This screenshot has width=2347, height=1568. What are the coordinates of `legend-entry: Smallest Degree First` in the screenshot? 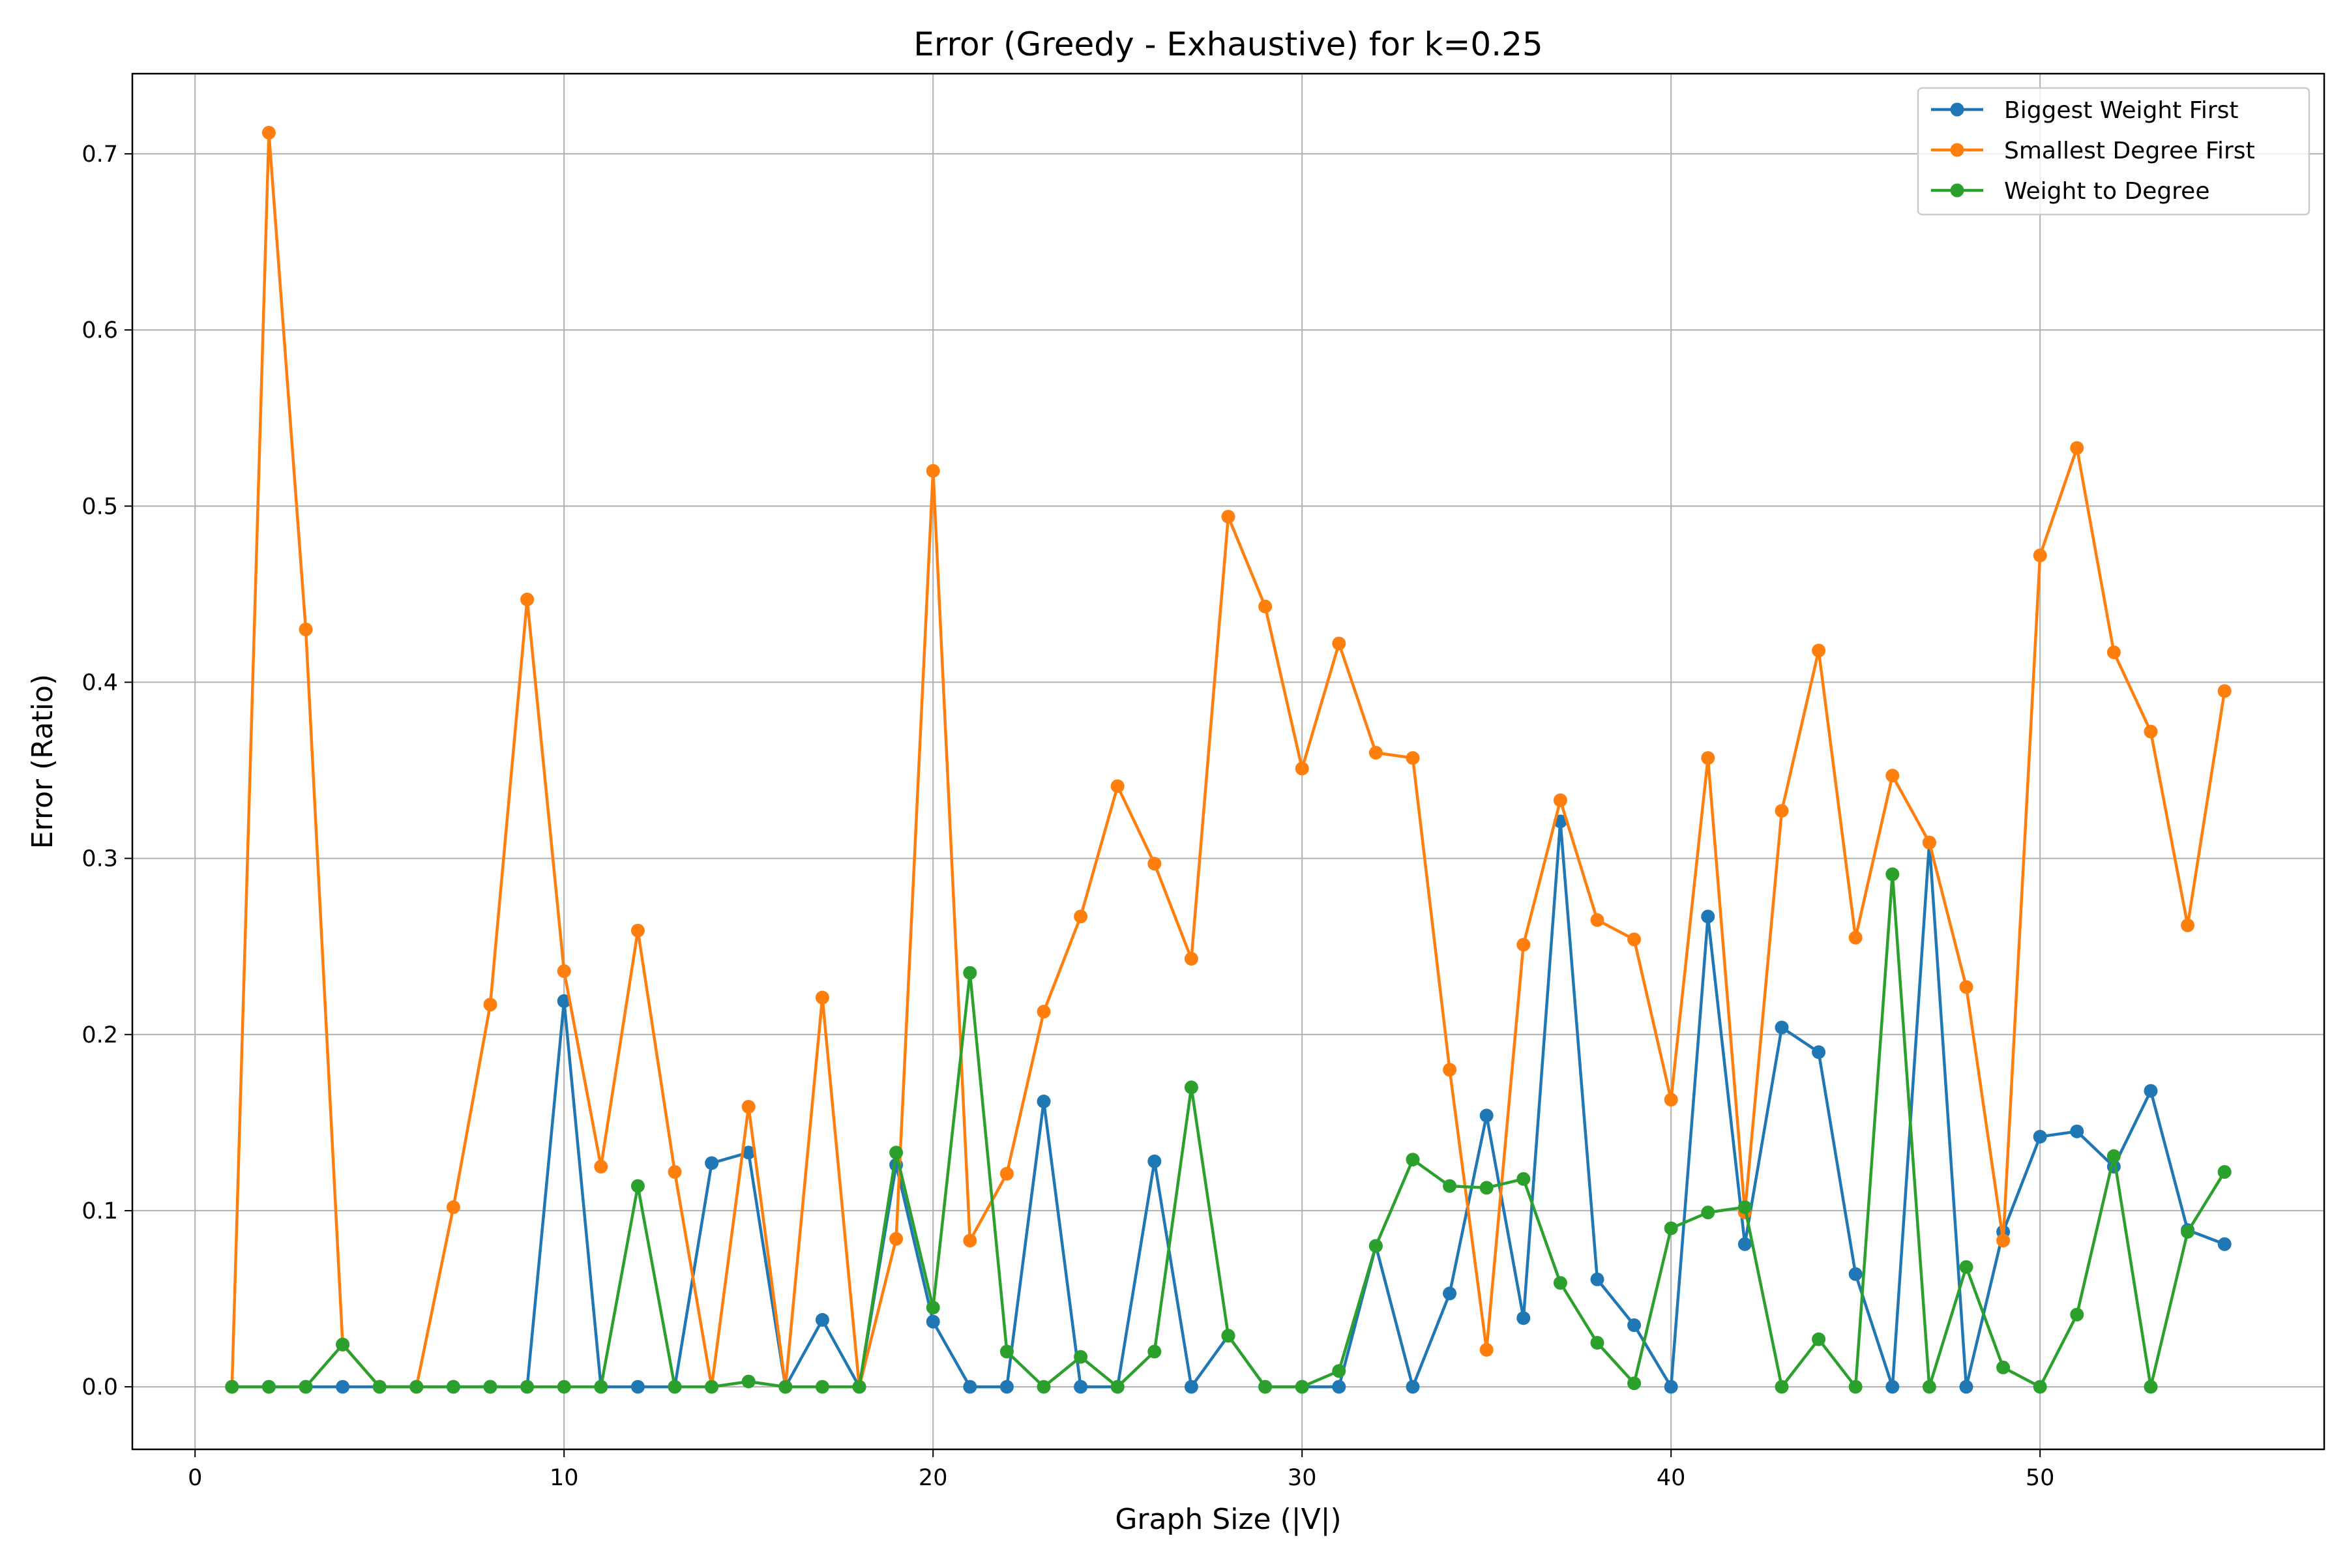 It's located at (2093, 151).